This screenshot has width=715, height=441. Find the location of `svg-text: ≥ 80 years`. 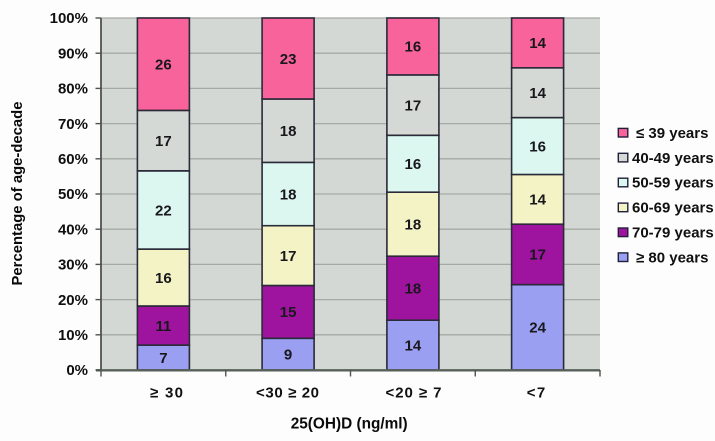

svg-text: ≥ 80 years is located at coordinates (672, 257).